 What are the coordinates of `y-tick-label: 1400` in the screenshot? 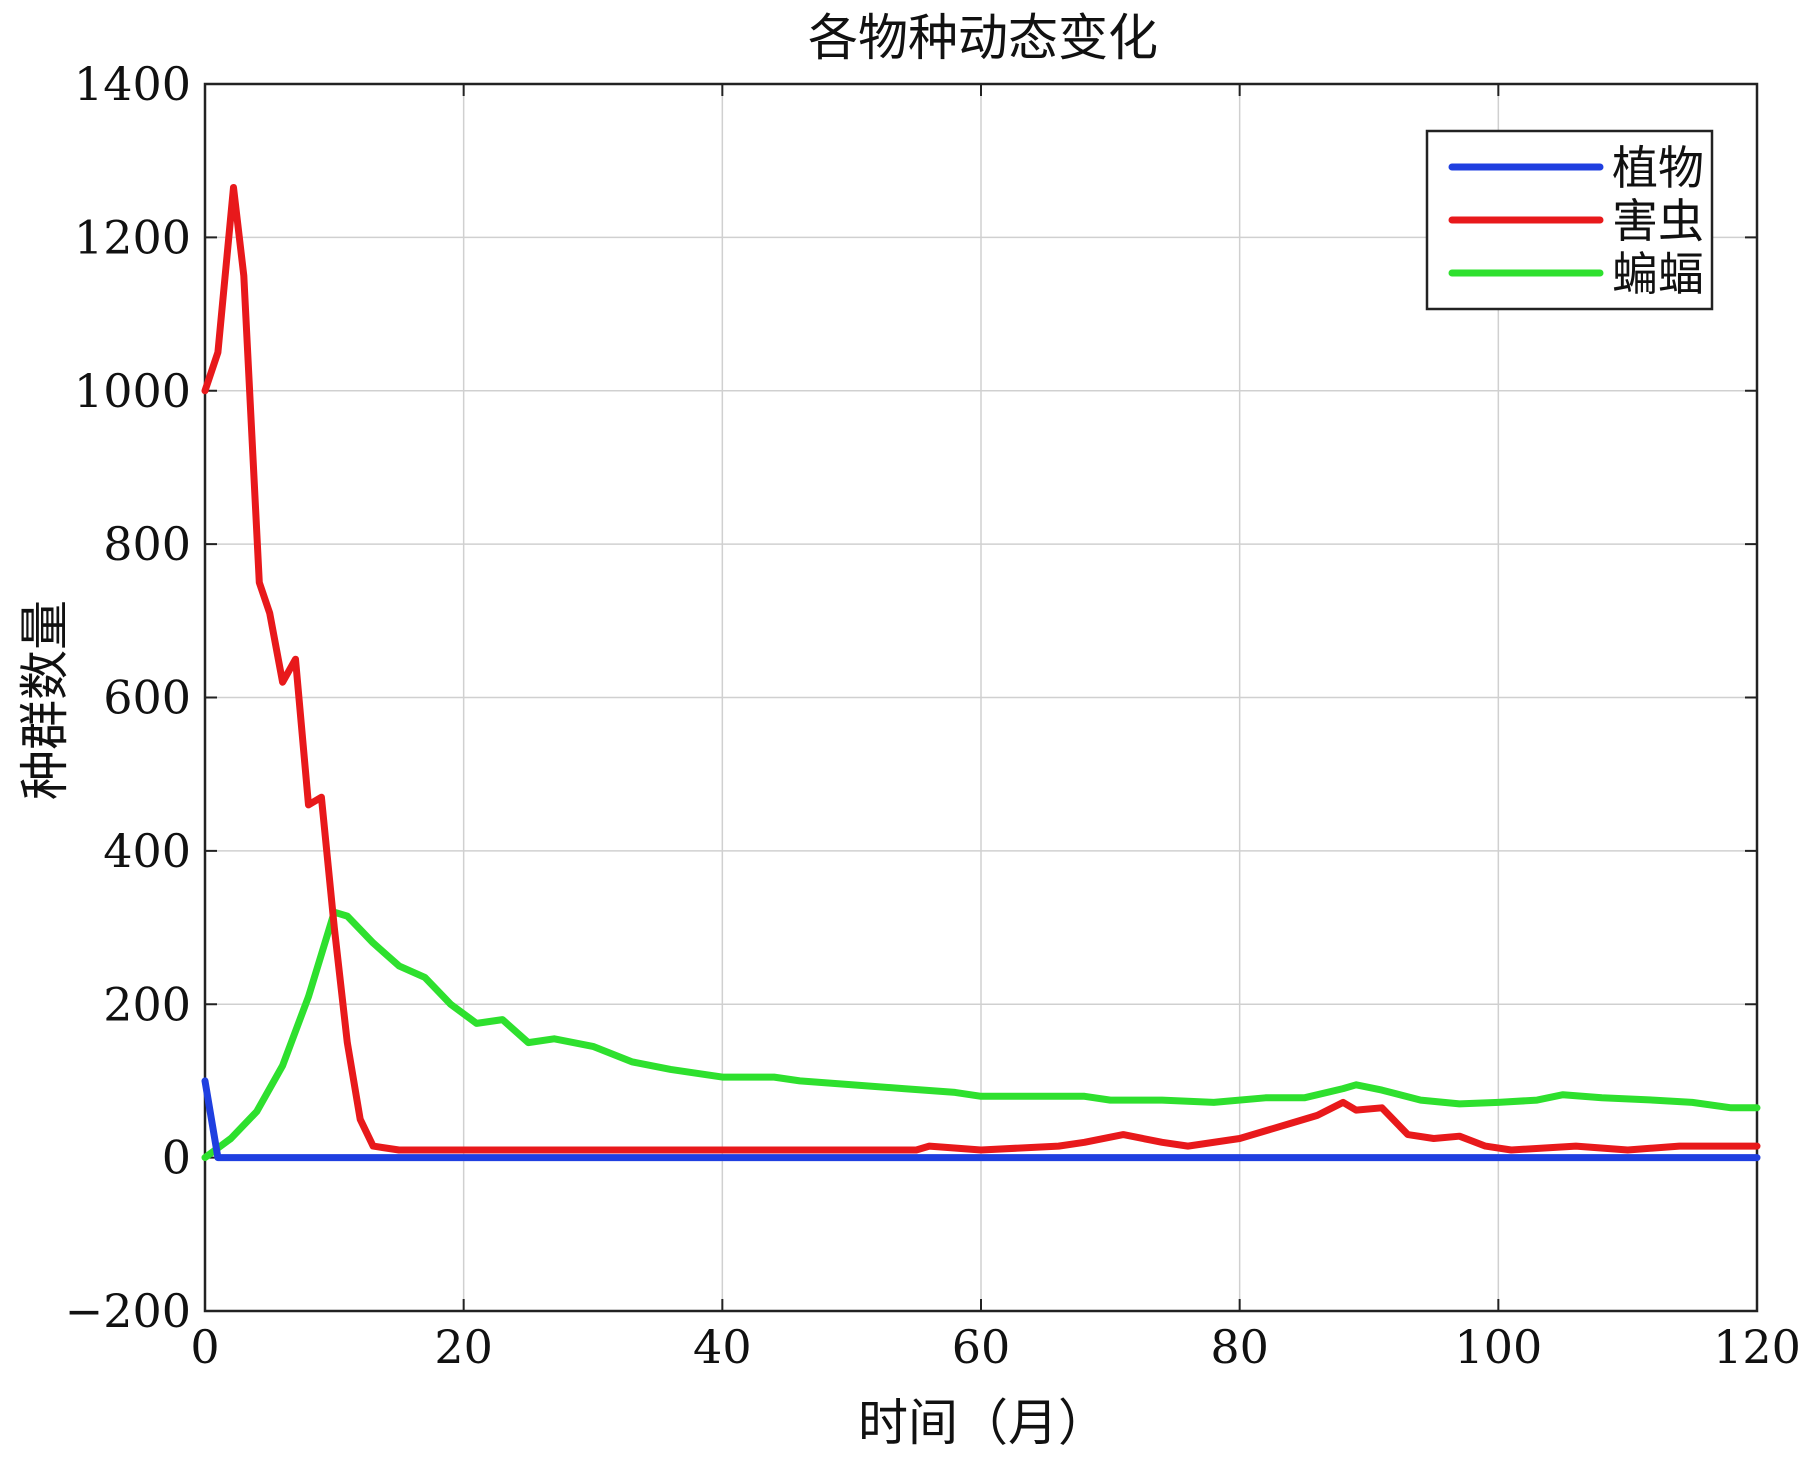 It's located at (132, 84).